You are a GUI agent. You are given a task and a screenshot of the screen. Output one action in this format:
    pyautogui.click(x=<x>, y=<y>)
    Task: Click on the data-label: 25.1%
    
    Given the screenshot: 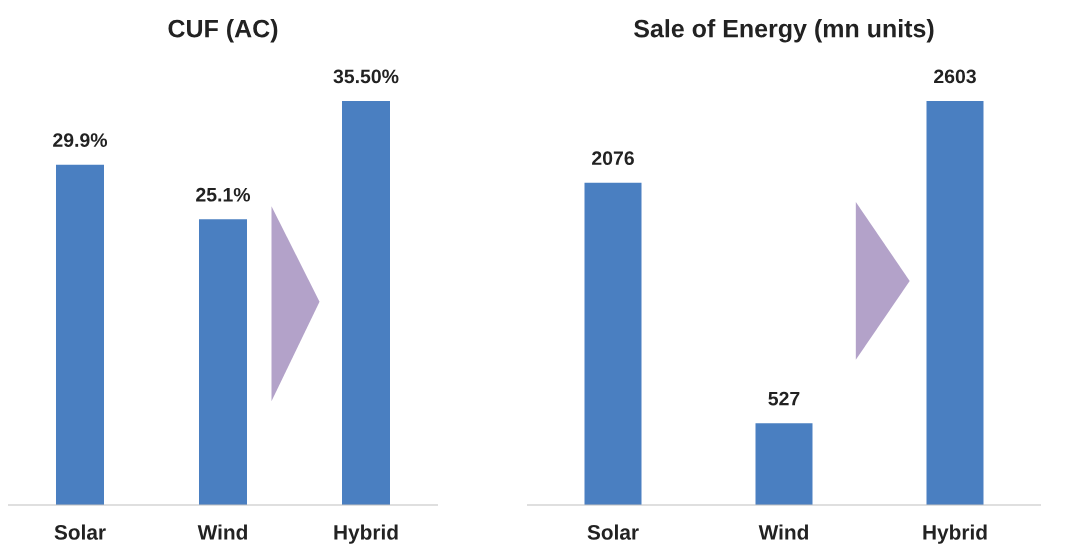 What is the action you would take?
    pyautogui.click(x=223, y=194)
    